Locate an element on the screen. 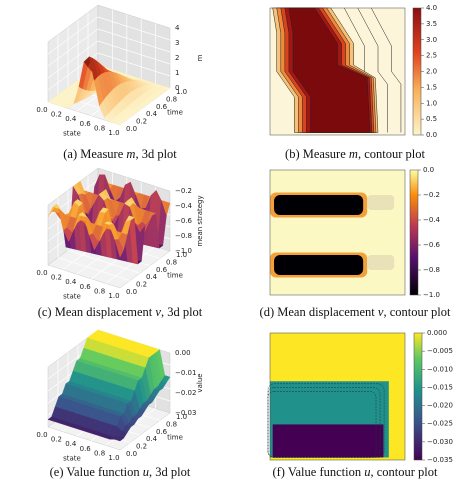  caption-var: m is located at coordinates (353, 154).